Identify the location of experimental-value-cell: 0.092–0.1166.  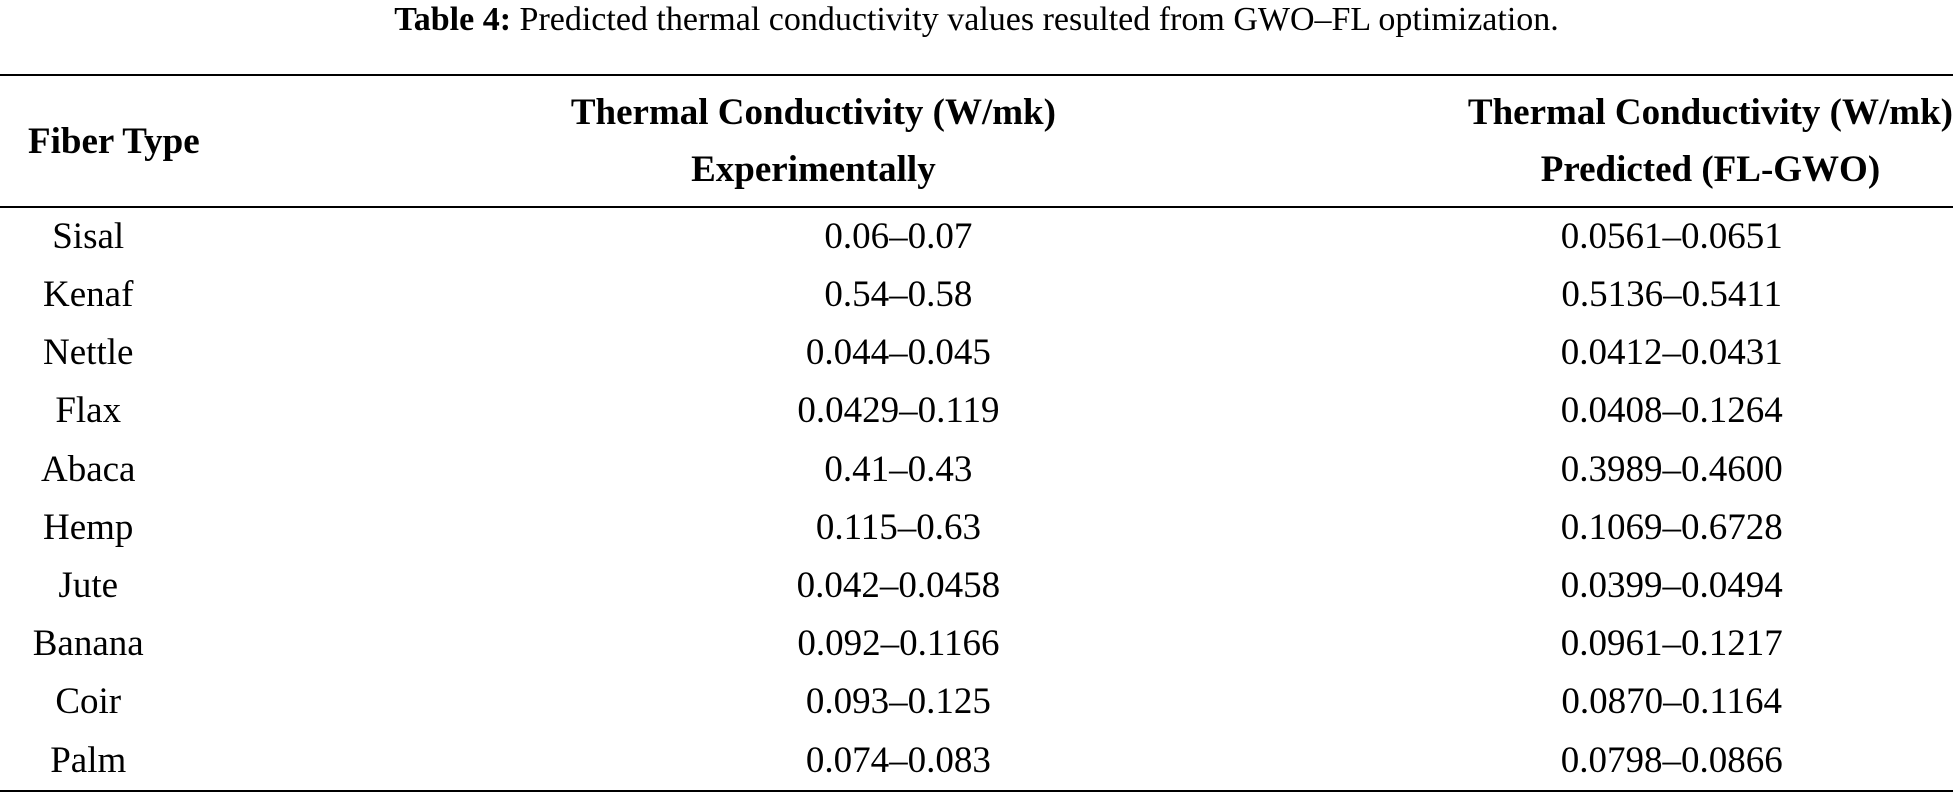
(898, 644).